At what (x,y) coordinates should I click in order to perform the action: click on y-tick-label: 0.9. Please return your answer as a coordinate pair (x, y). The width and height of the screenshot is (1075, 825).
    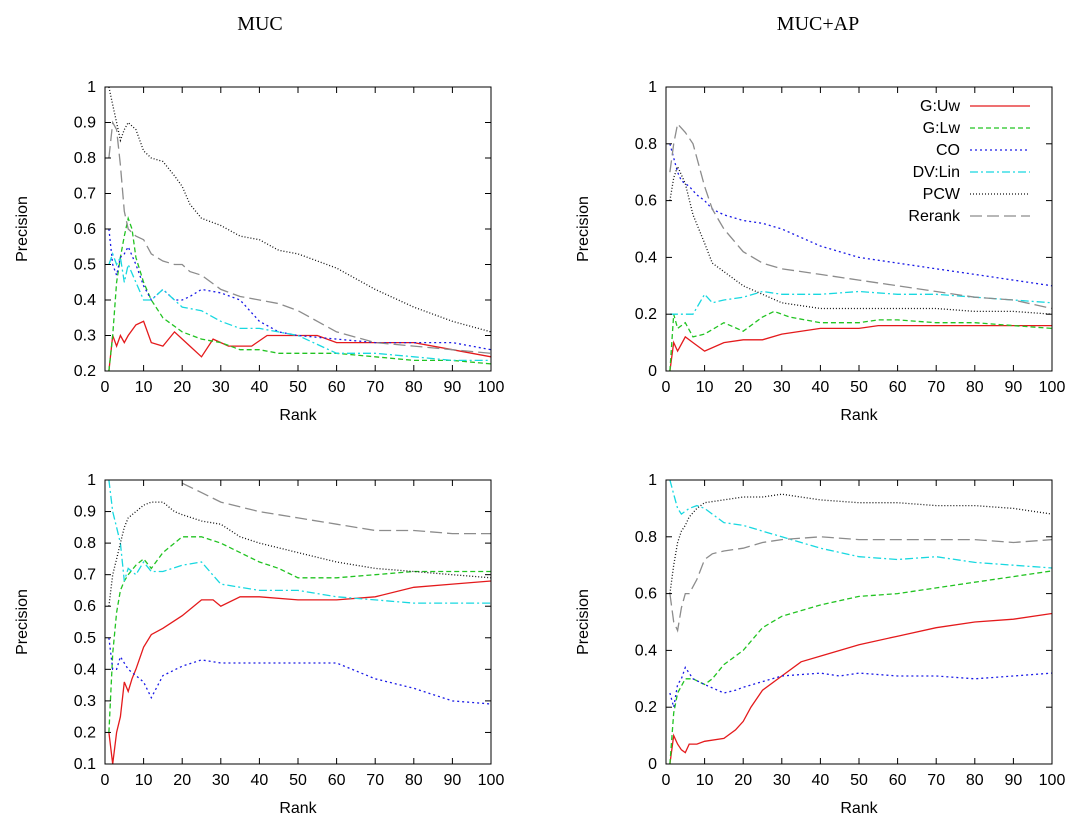
    Looking at the image, I should click on (85, 512).